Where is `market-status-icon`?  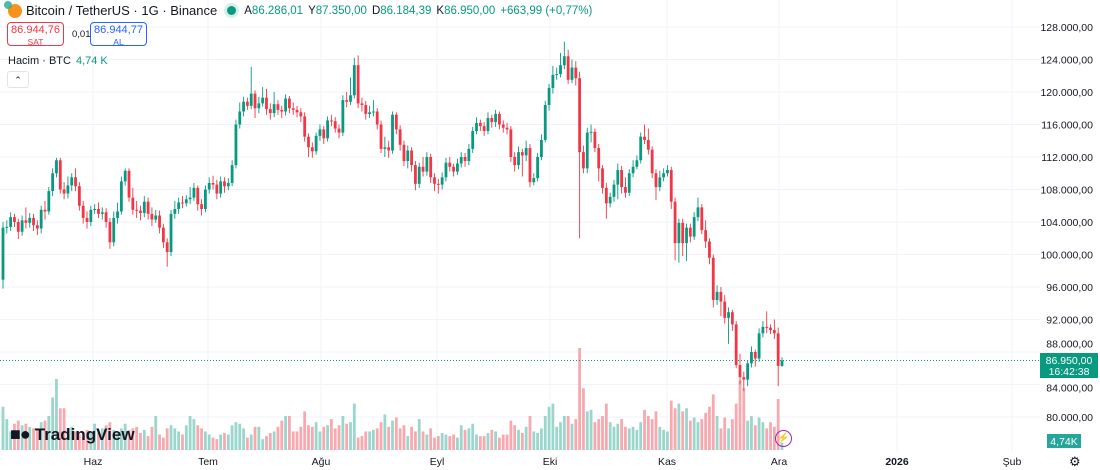 market-status-icon is located at coordinates (232, 10).